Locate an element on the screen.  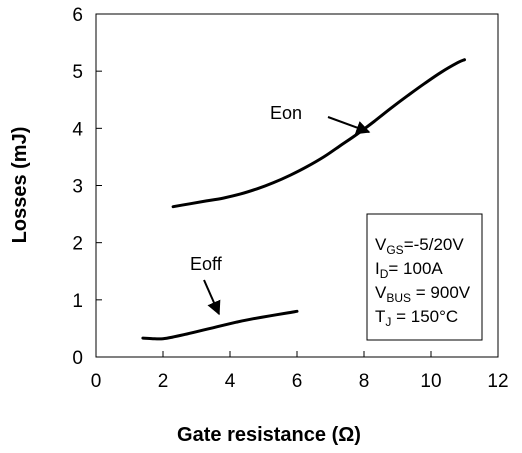
condition-line-0: VGS=-5/20V is located at coordinates (419, 246).